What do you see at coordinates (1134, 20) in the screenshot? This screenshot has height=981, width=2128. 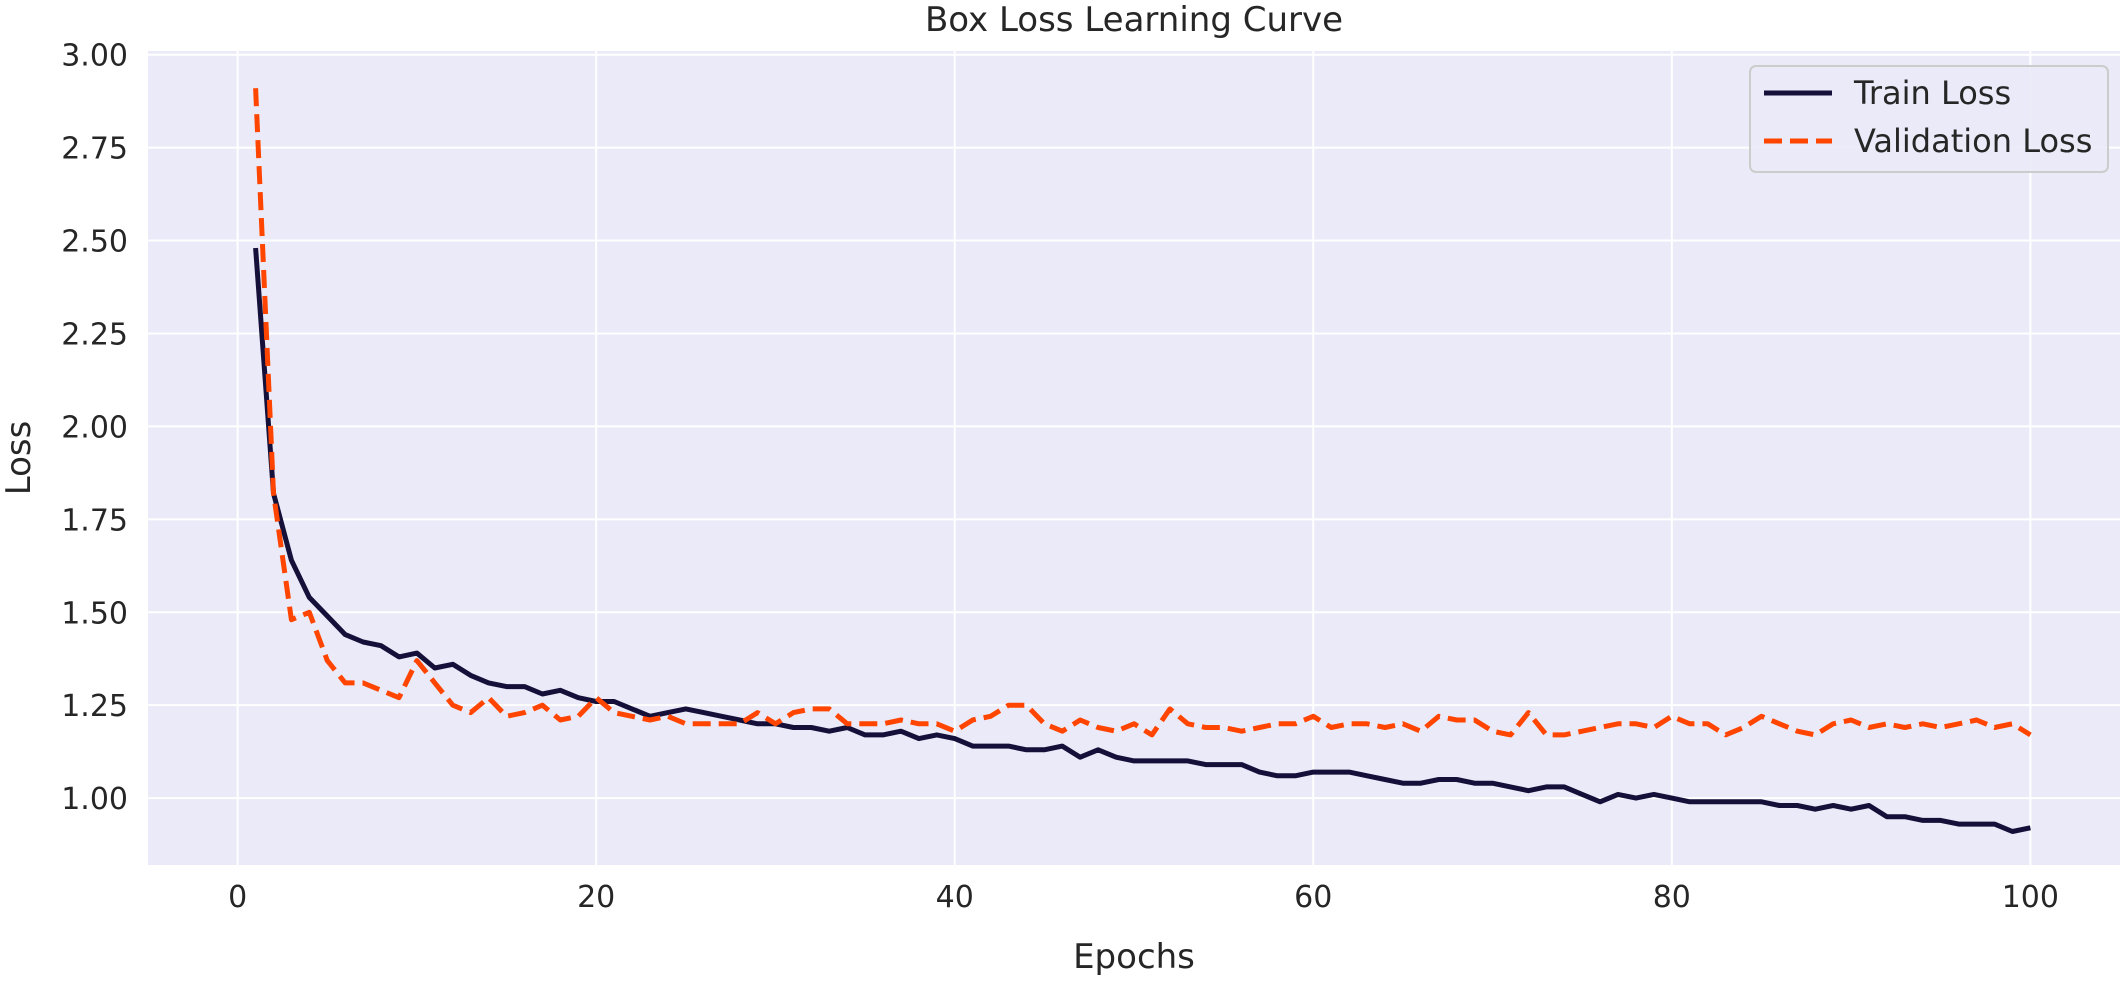 I see `chart-title: Box Loss Learning Curve` at bounding box center [1134, 20].